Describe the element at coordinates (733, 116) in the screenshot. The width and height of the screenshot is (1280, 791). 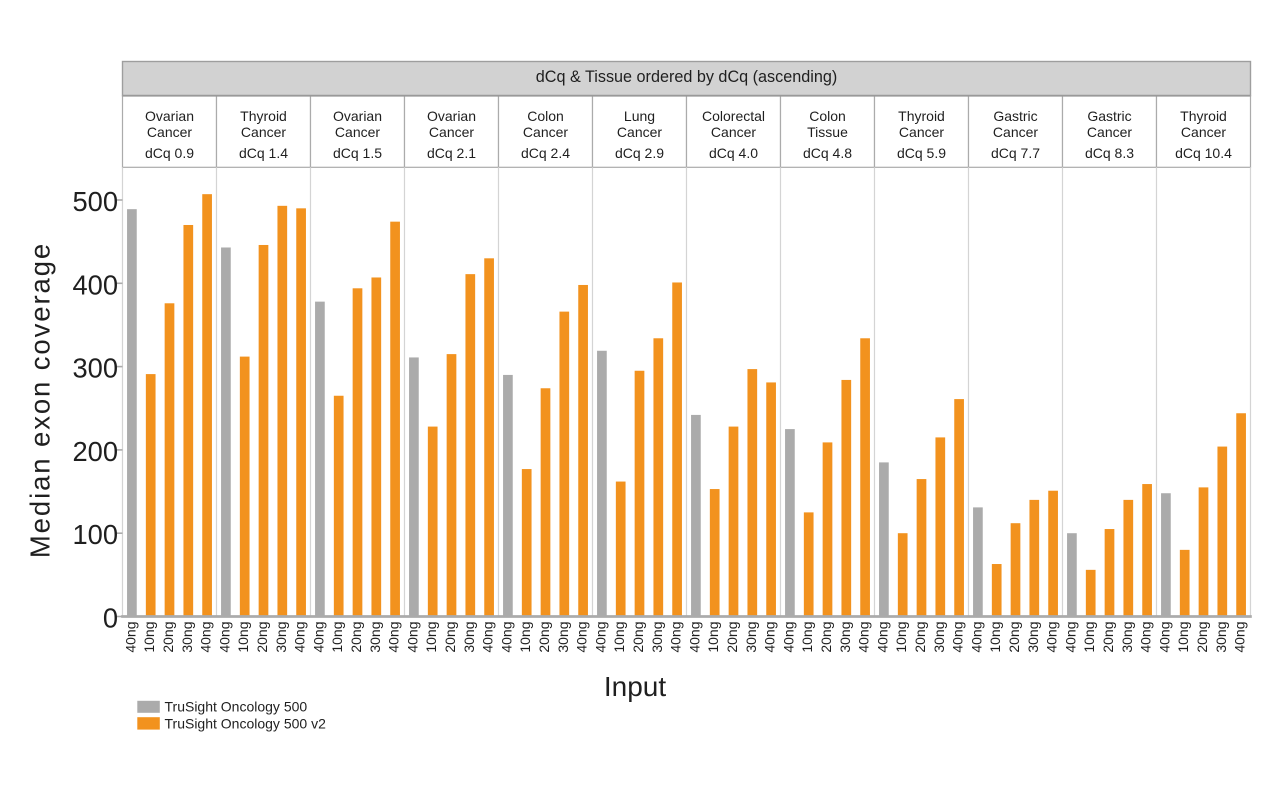
I see `svg-text: Colorectal` at that location.